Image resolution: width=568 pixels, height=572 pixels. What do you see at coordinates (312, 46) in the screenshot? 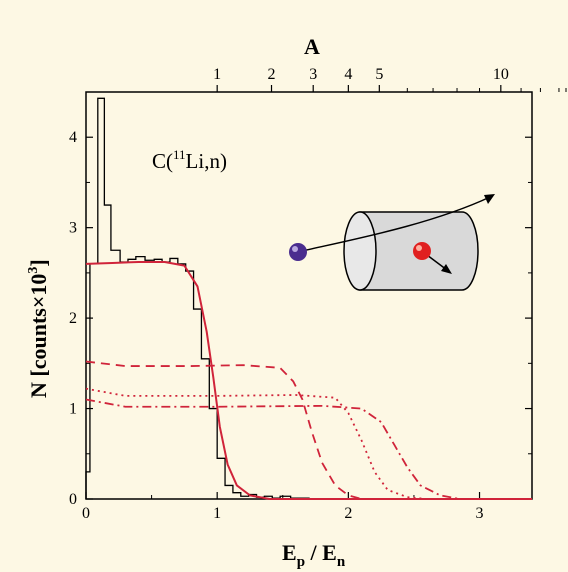
I see `top-axis-title: A` at bounding box center [312, 46].